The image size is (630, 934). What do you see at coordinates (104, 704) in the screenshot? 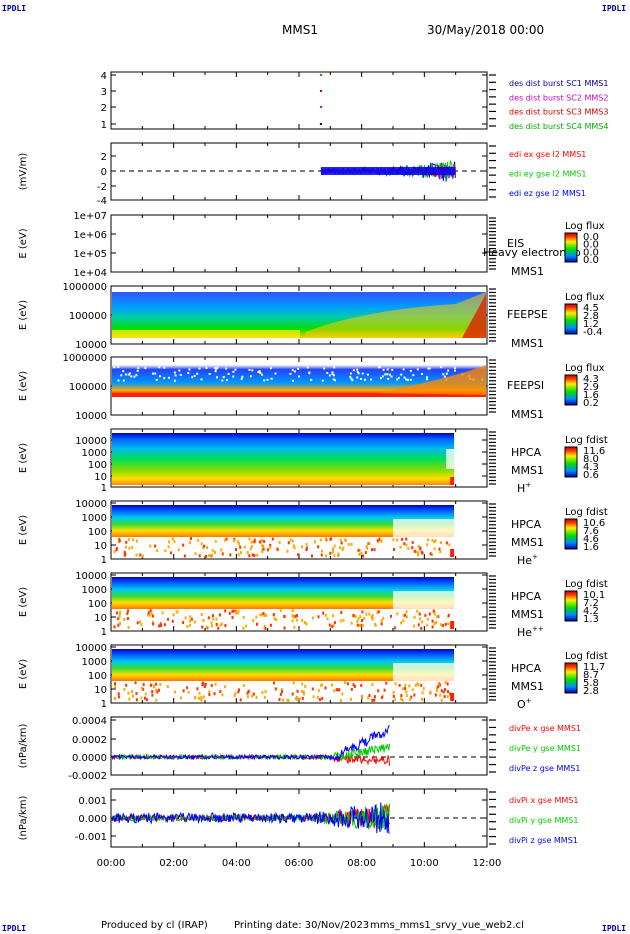
I see `y-tick-label: 1` at bounding box center [104, 704].